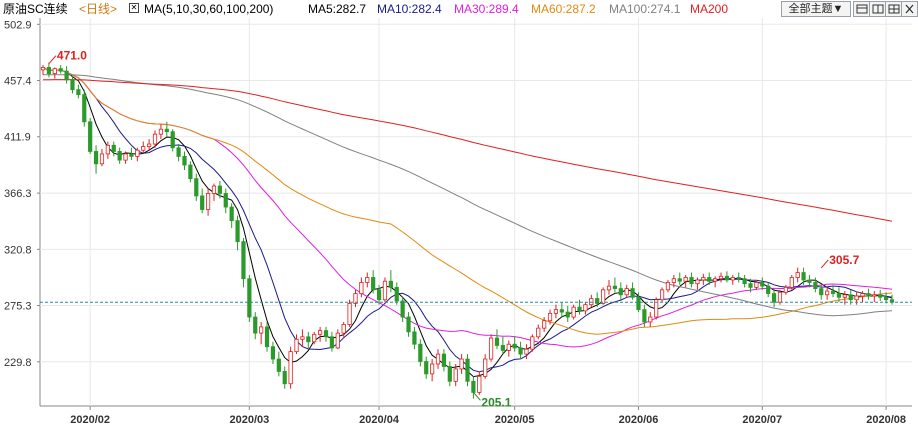 The image size is (918, 428). I want to click on close-icon, so click(909, 9).